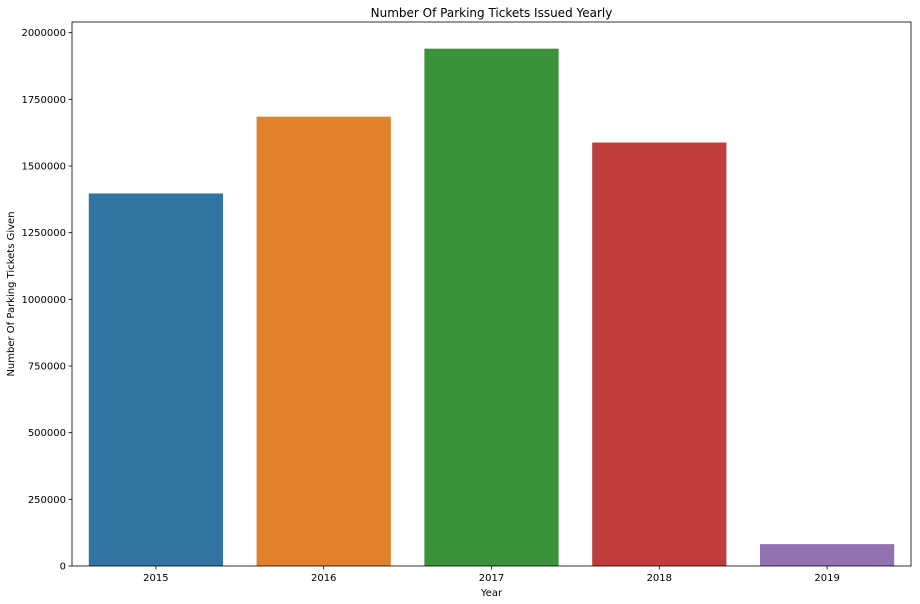 Image resolution: width=920 pixels, height=604 pixels. Describe the element at coordinates (491, 593) in the screenshot. I see `x-axis-label: Year` at that location.